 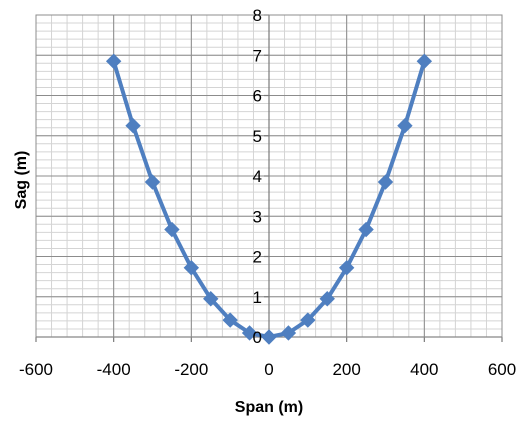 What do you see at coordinates (346, 369) in the screenshot?
I see `x-tick-label: 200` at bounding box center [346, 369].